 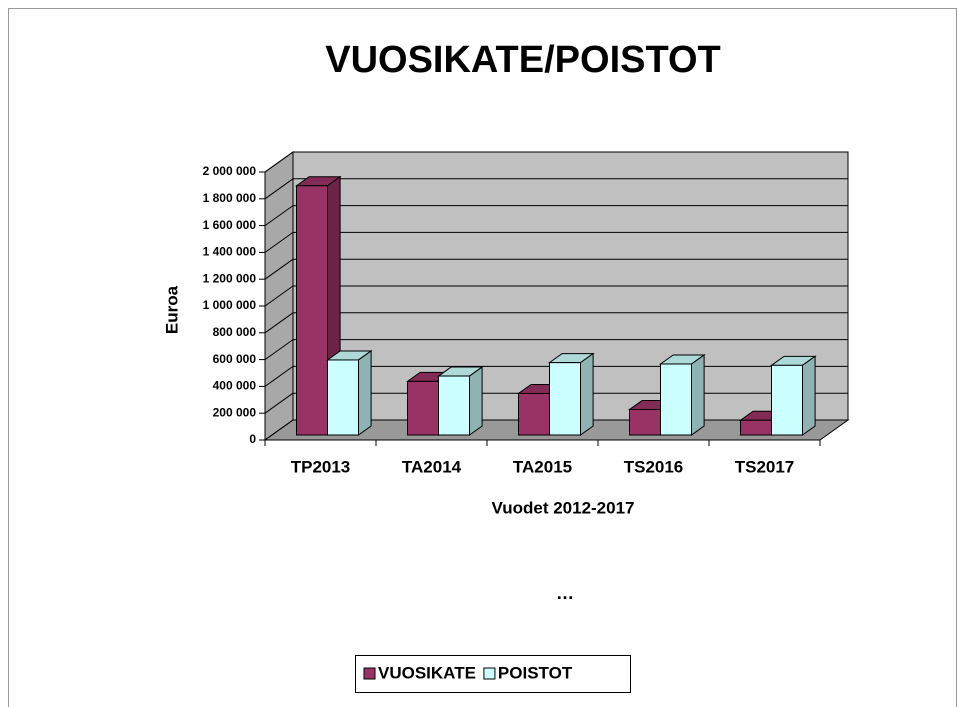 What do you see at coordinates (427, 672) in the screenshot?
I see `legend-label: VUOSIKATE` at bounding box center [427, 672].